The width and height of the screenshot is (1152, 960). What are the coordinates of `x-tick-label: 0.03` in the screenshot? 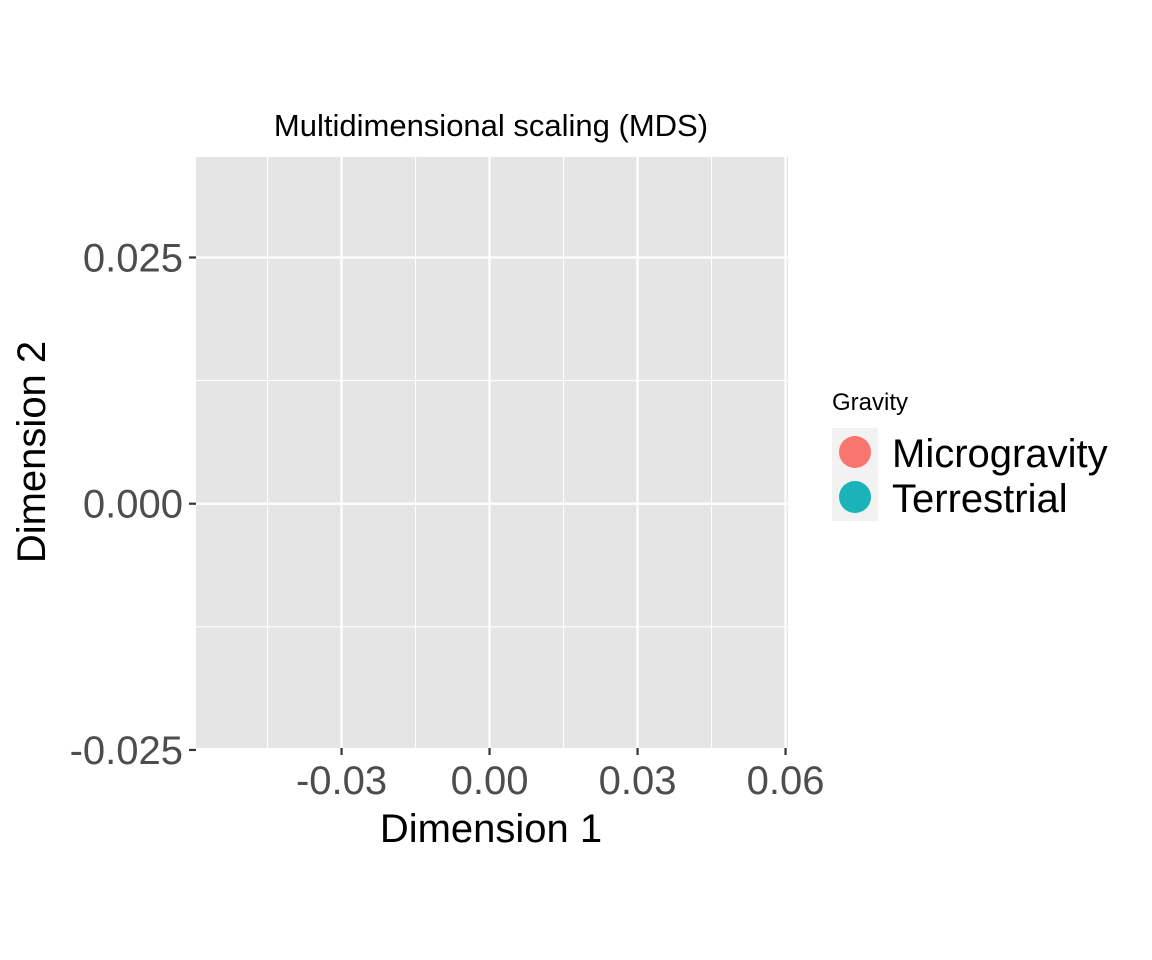 It's located at (638, 781).